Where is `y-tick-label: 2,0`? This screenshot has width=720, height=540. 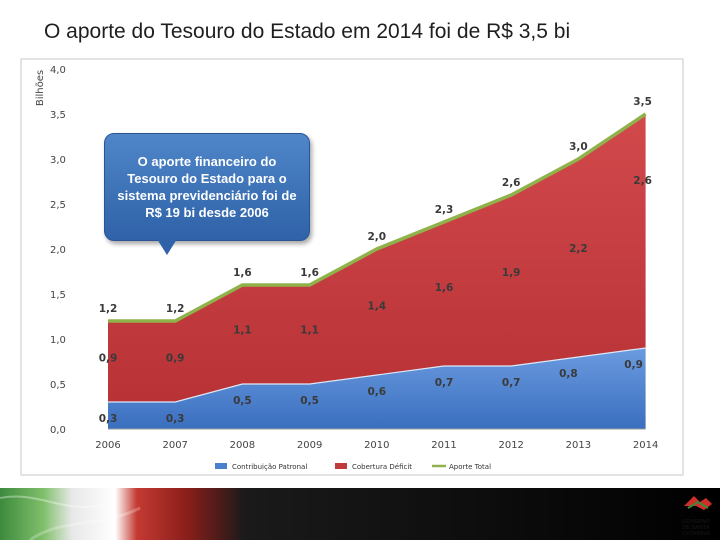 y-tick-label: 2,0 is located at coordinates (58, 250).